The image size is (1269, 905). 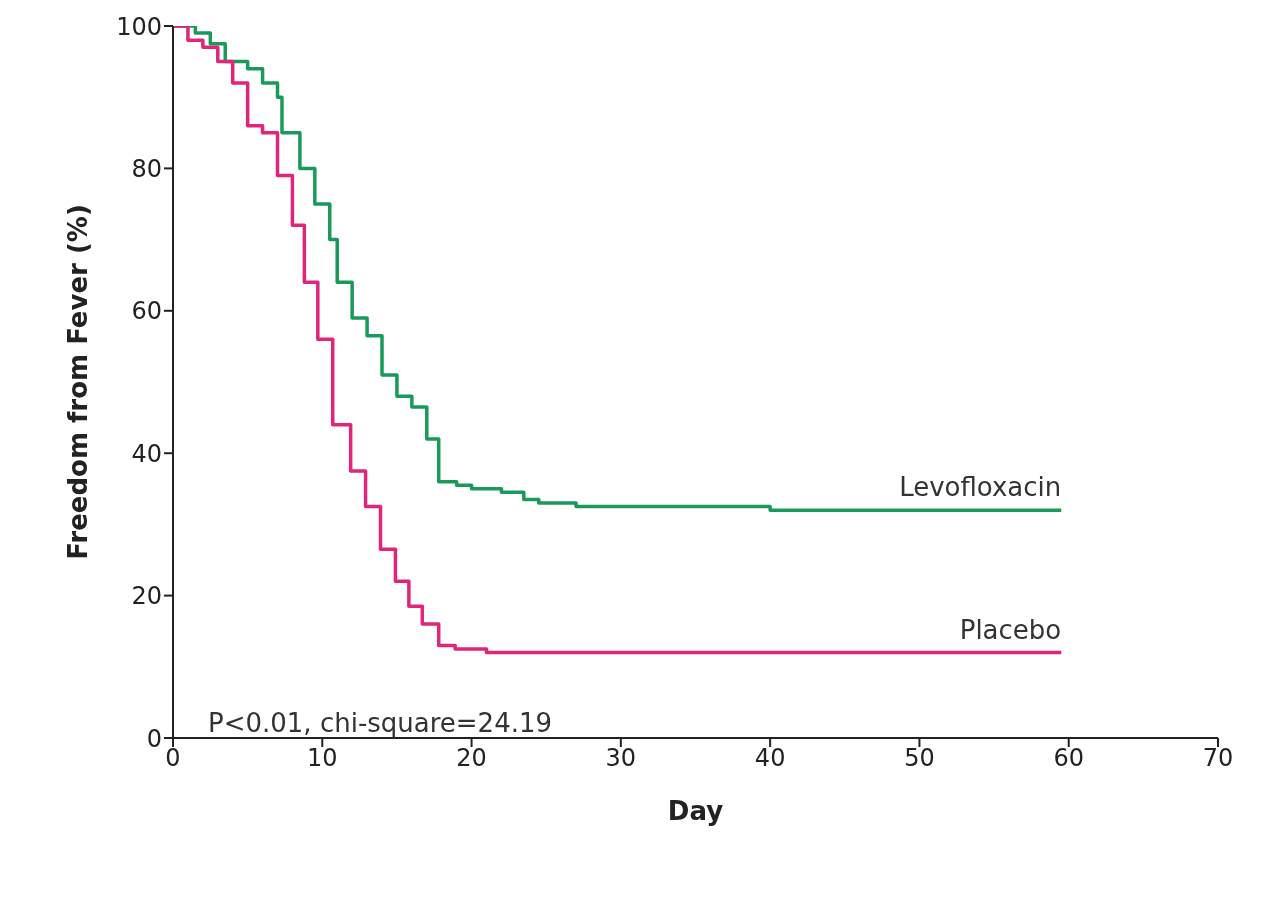 What do you see at coordinates (322, 758) in the screenshot?
I see `x-tick-label: 10` at bounding box center [322, 758].